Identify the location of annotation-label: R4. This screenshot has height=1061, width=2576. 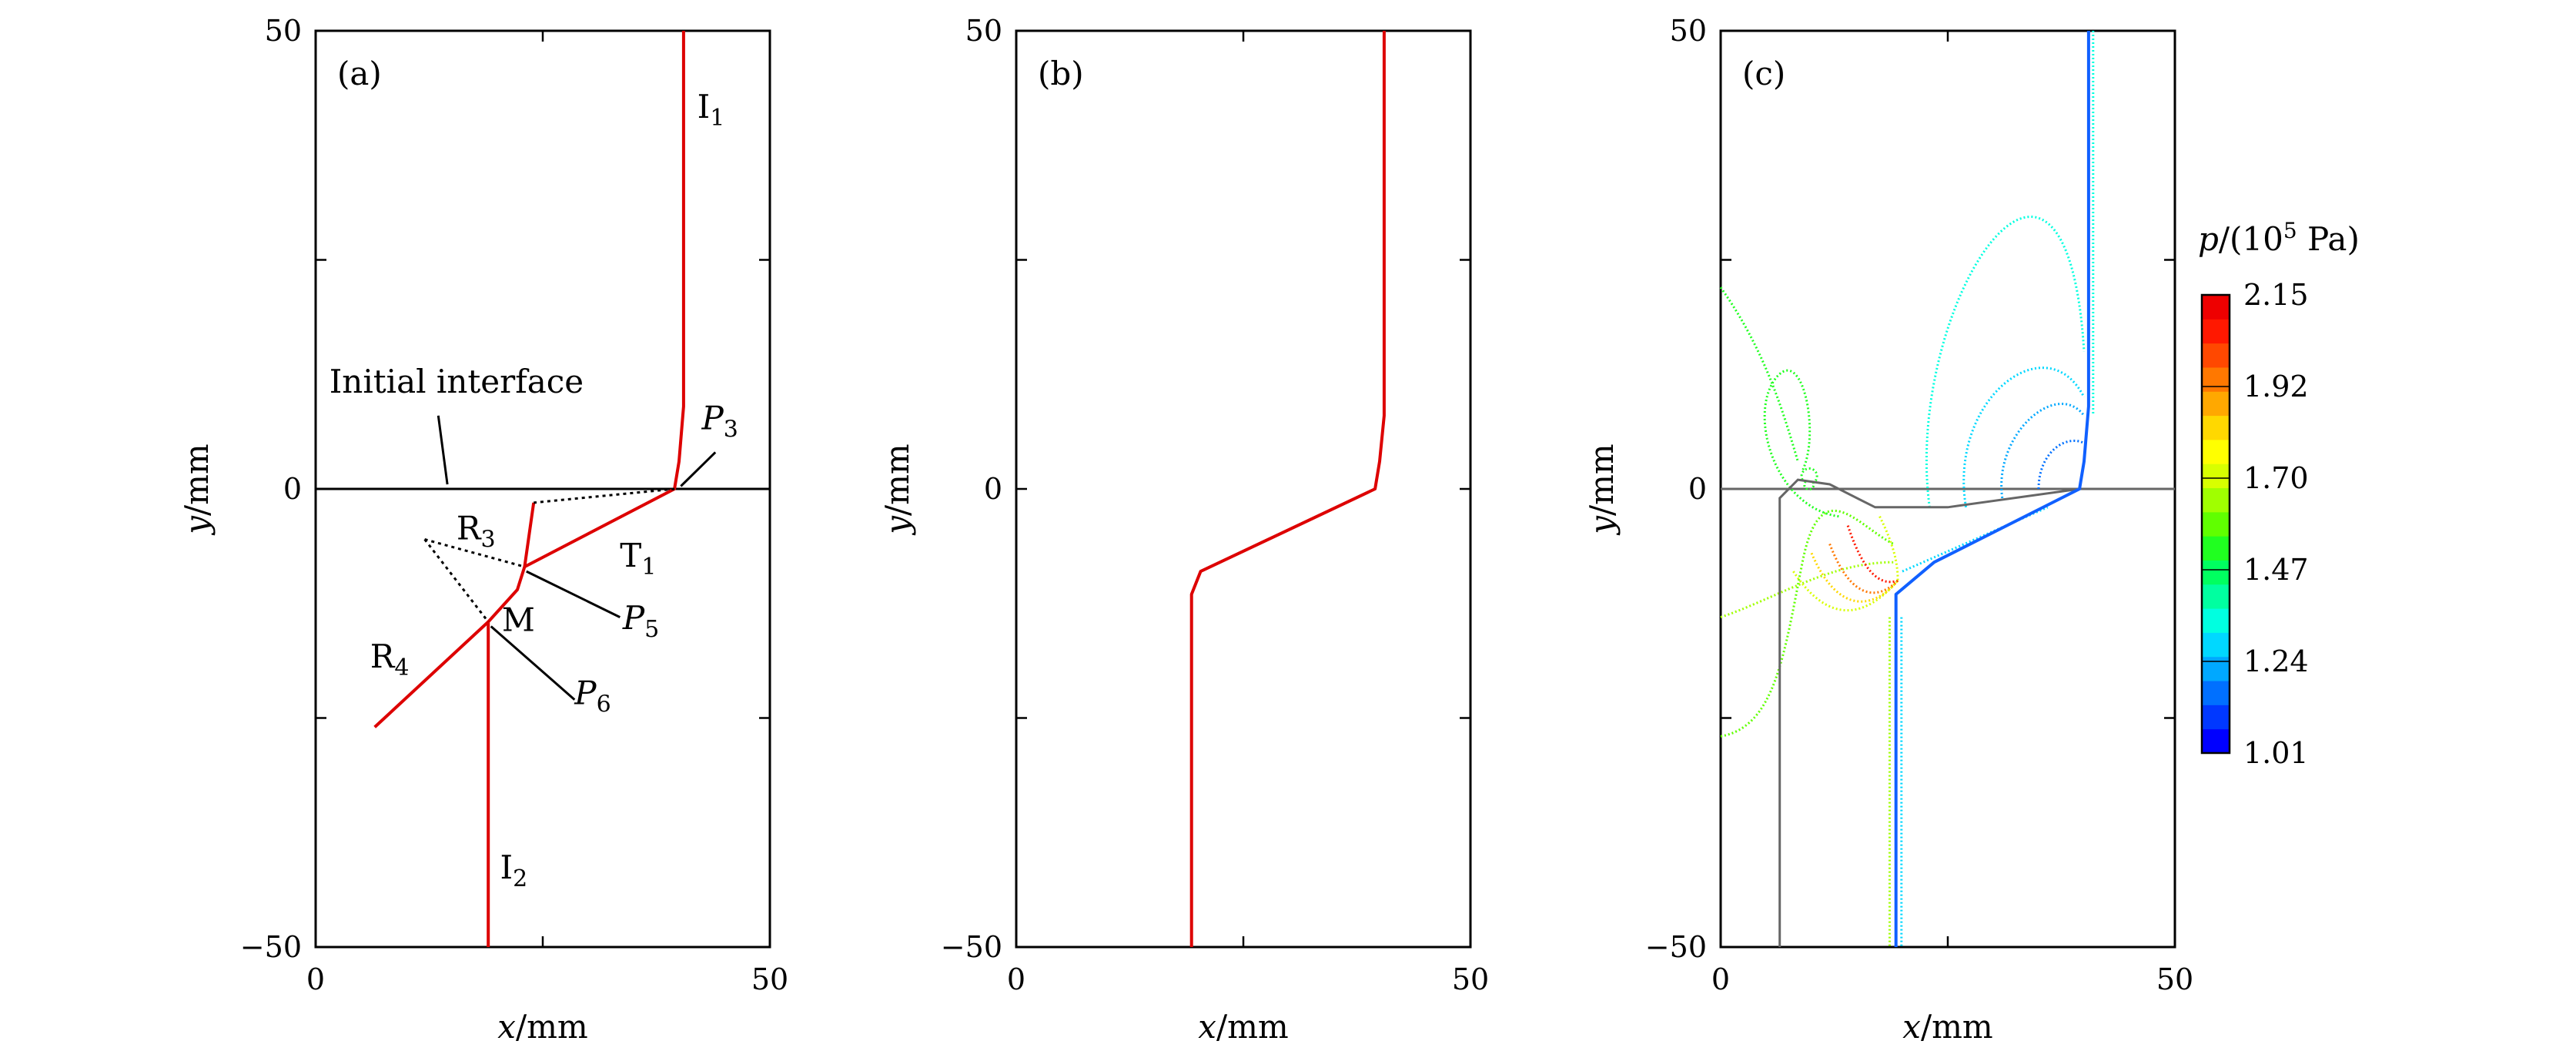
(390, 659).